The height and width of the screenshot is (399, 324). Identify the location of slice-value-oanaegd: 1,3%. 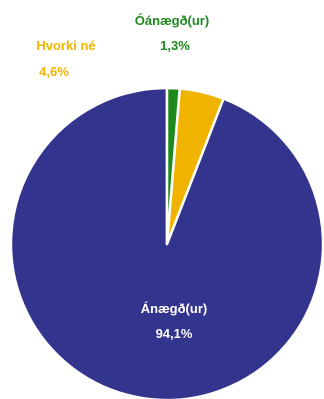
(175, 45).